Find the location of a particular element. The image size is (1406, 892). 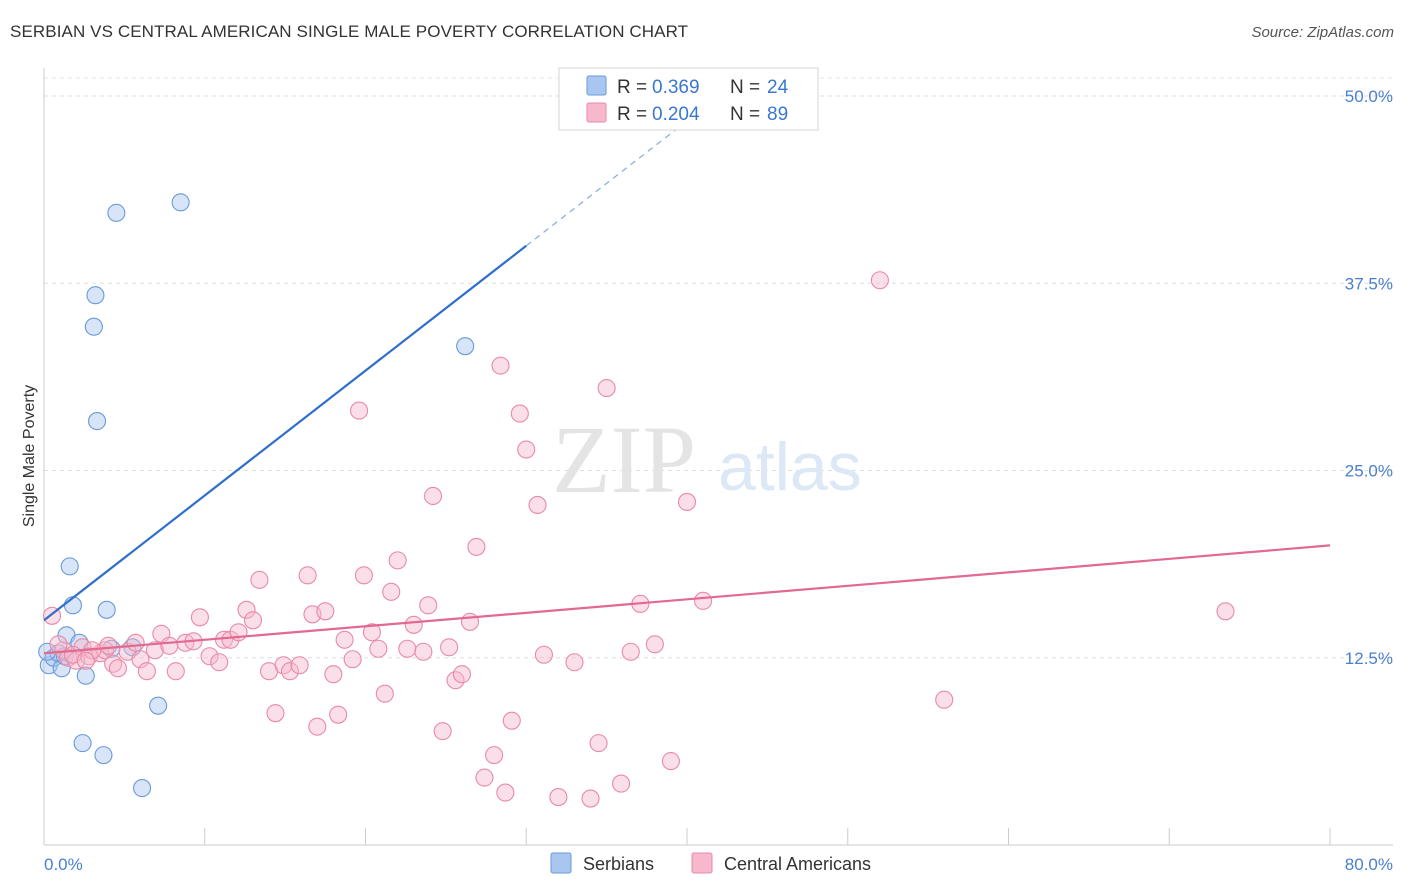

legend-r-value-2: 0.204 is located at coordinates (676, 114).